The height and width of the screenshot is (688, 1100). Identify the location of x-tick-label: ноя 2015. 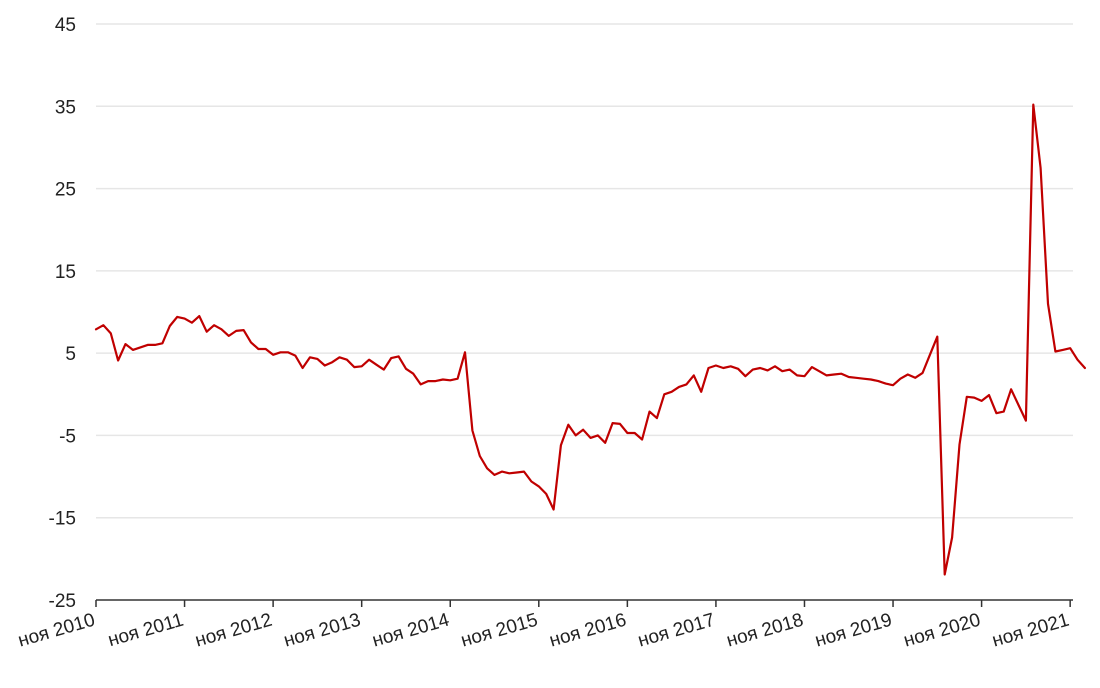
(500, 631).